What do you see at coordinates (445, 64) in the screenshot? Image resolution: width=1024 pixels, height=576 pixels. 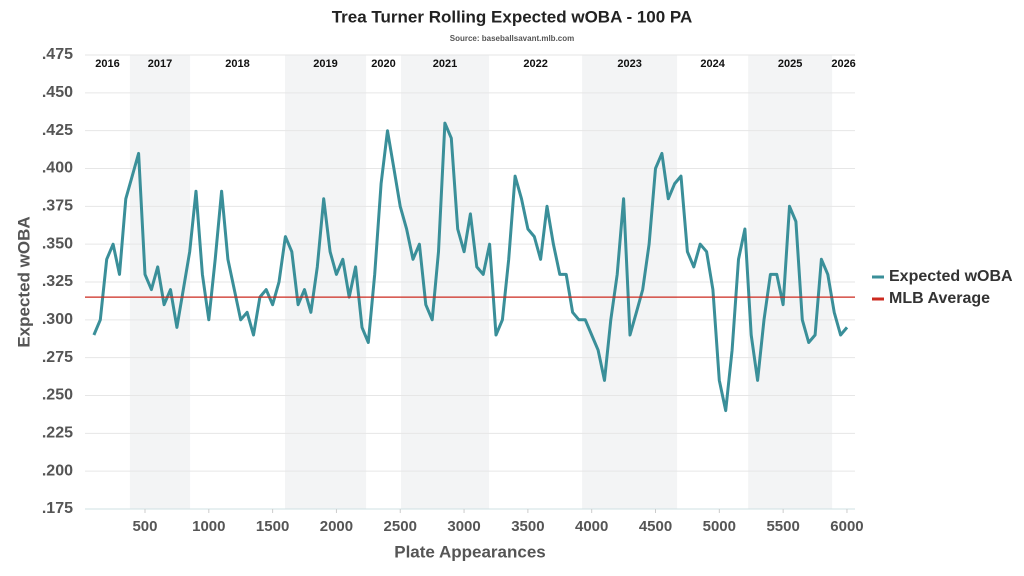 I see `season-label: 2021` at bounding box center [445, 64].